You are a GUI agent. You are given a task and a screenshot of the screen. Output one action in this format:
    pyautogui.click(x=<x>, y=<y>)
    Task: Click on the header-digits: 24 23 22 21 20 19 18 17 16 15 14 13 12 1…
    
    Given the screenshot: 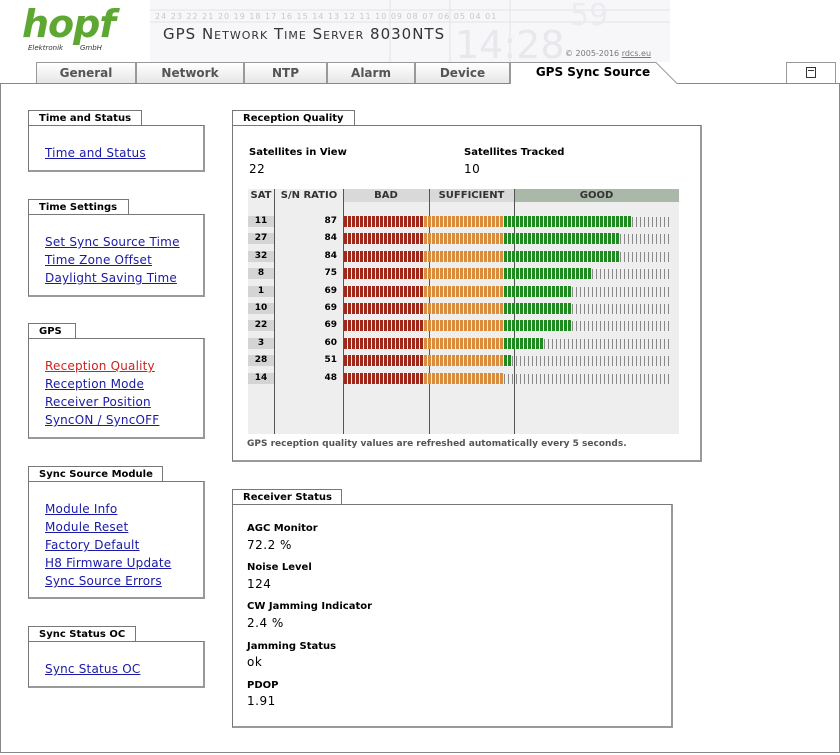 What is the action you would take?
    pyautogui.click(x=326, y=16)
    